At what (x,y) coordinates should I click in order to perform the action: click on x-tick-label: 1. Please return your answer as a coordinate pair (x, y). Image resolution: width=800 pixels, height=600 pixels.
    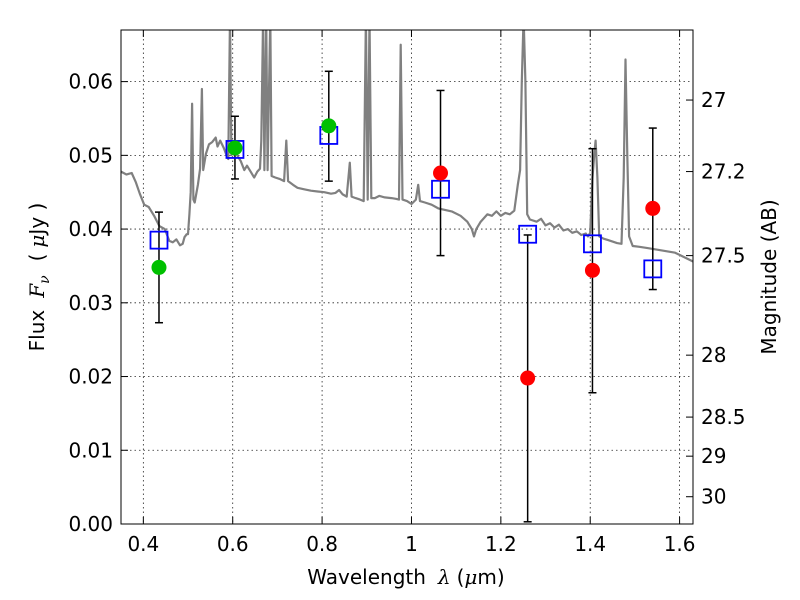
    Looking at the image, I should click on (411, 544).